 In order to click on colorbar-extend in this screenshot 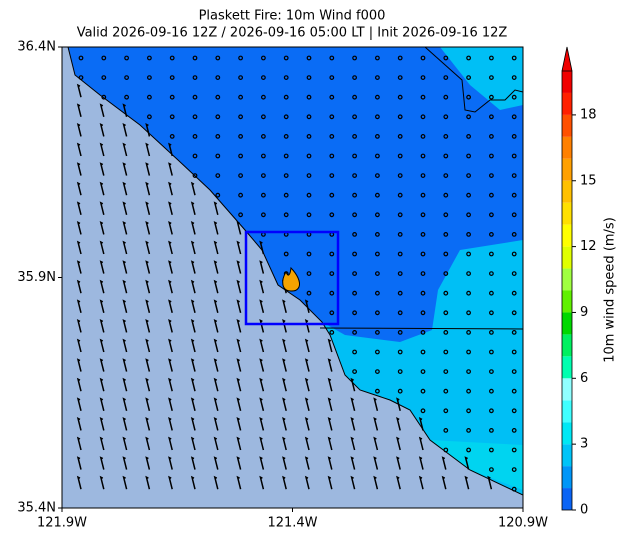, I will do `click(567, 59)`.